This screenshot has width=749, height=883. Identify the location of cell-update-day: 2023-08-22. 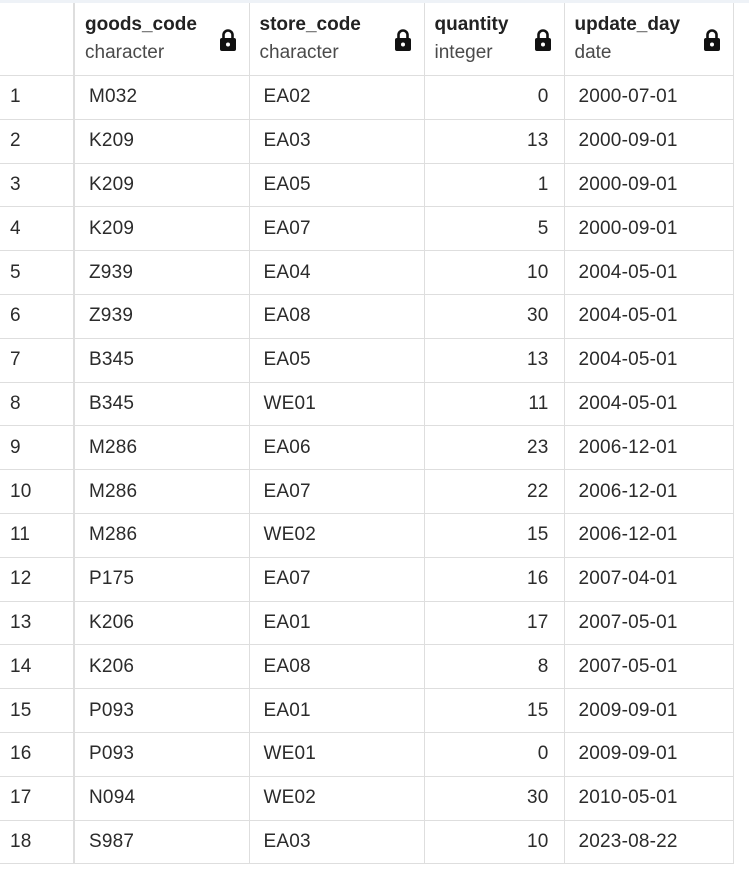
(649, 842).